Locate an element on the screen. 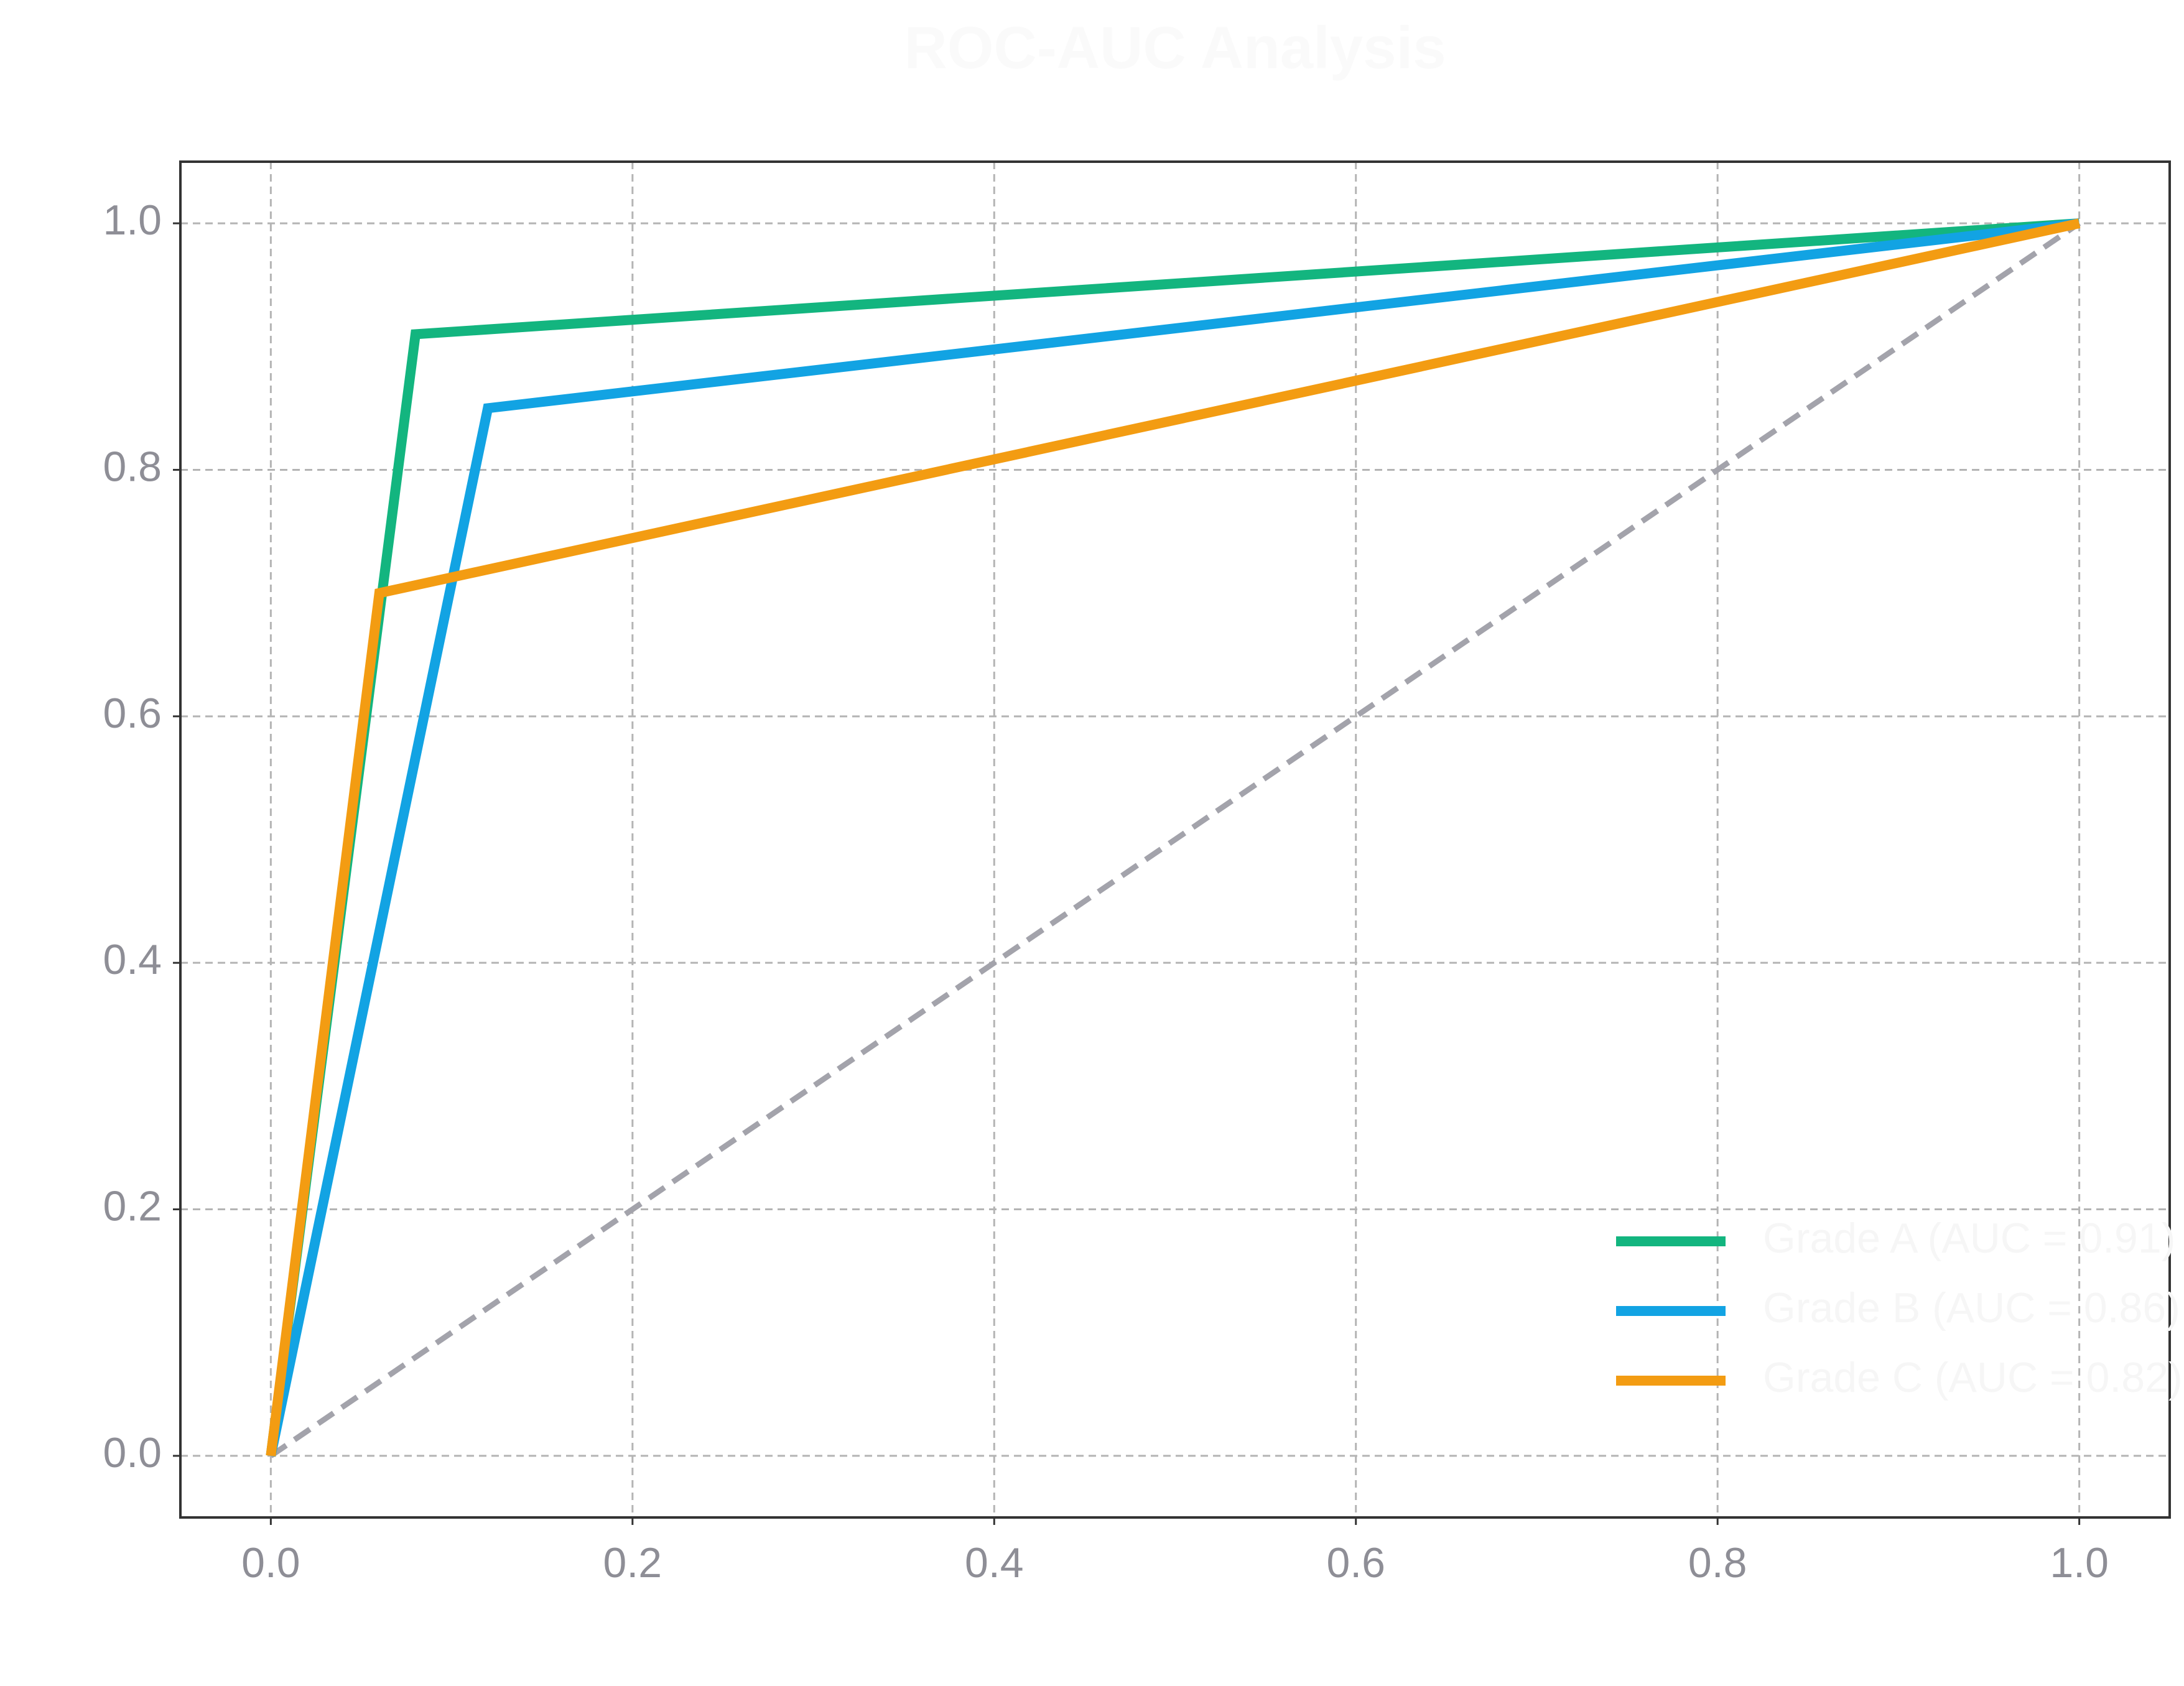  legend-label: Grade A (AUC = 0.91) is located at coordinates (1969, 1238).